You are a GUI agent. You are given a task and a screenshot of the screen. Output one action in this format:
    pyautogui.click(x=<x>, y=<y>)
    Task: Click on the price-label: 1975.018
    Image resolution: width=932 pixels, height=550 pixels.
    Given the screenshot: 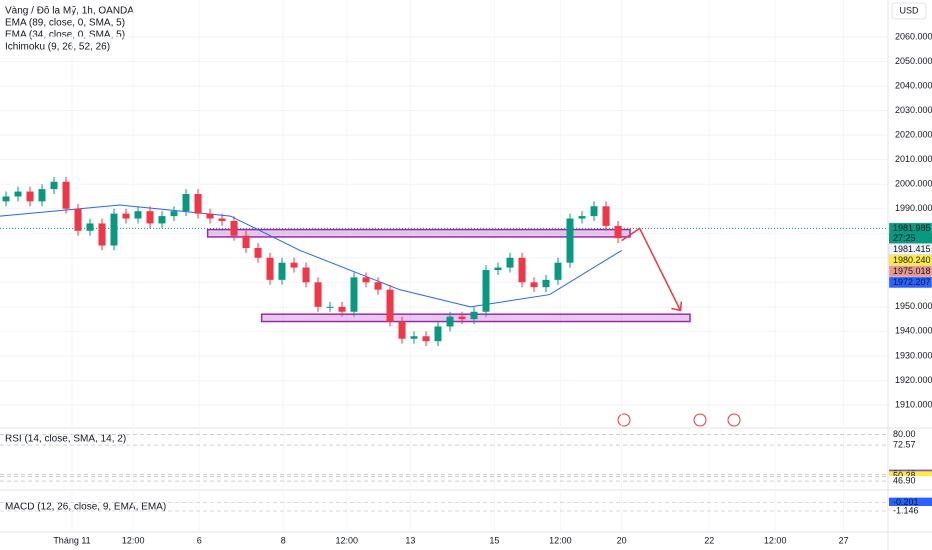 What is the action you would take?
    pyautogui.click(x=912, y=271)
    